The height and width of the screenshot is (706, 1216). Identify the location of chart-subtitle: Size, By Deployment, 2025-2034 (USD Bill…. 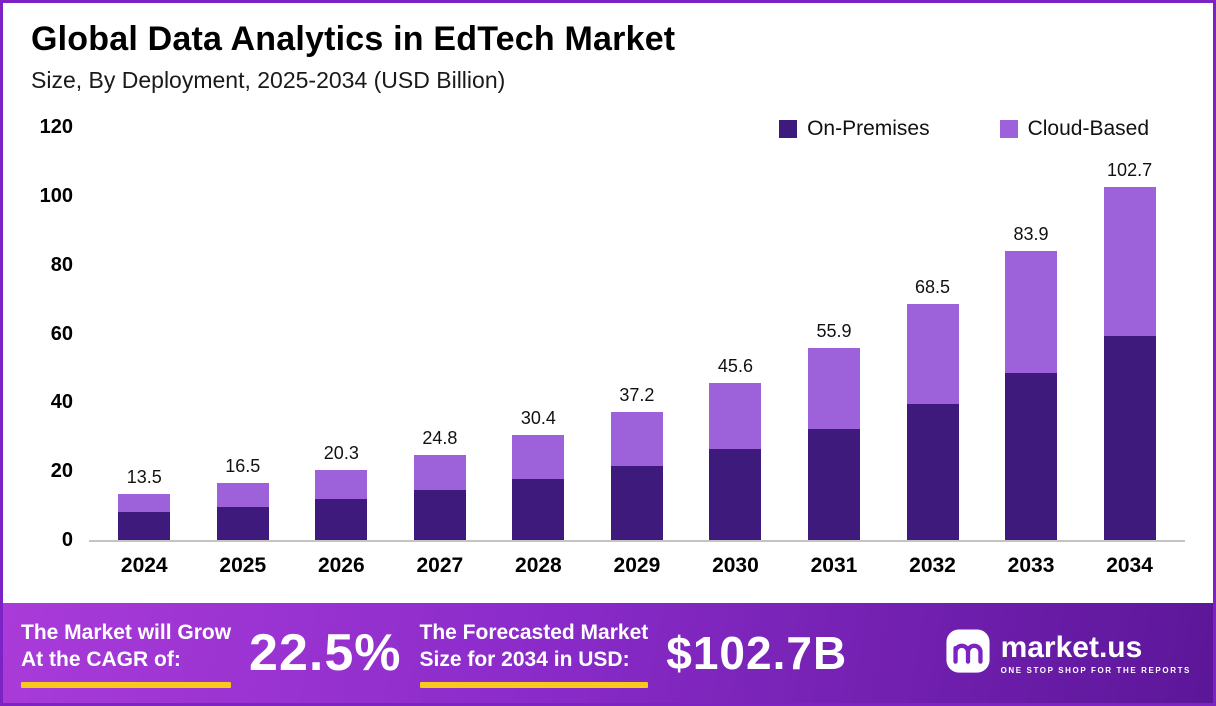
(268, 80).